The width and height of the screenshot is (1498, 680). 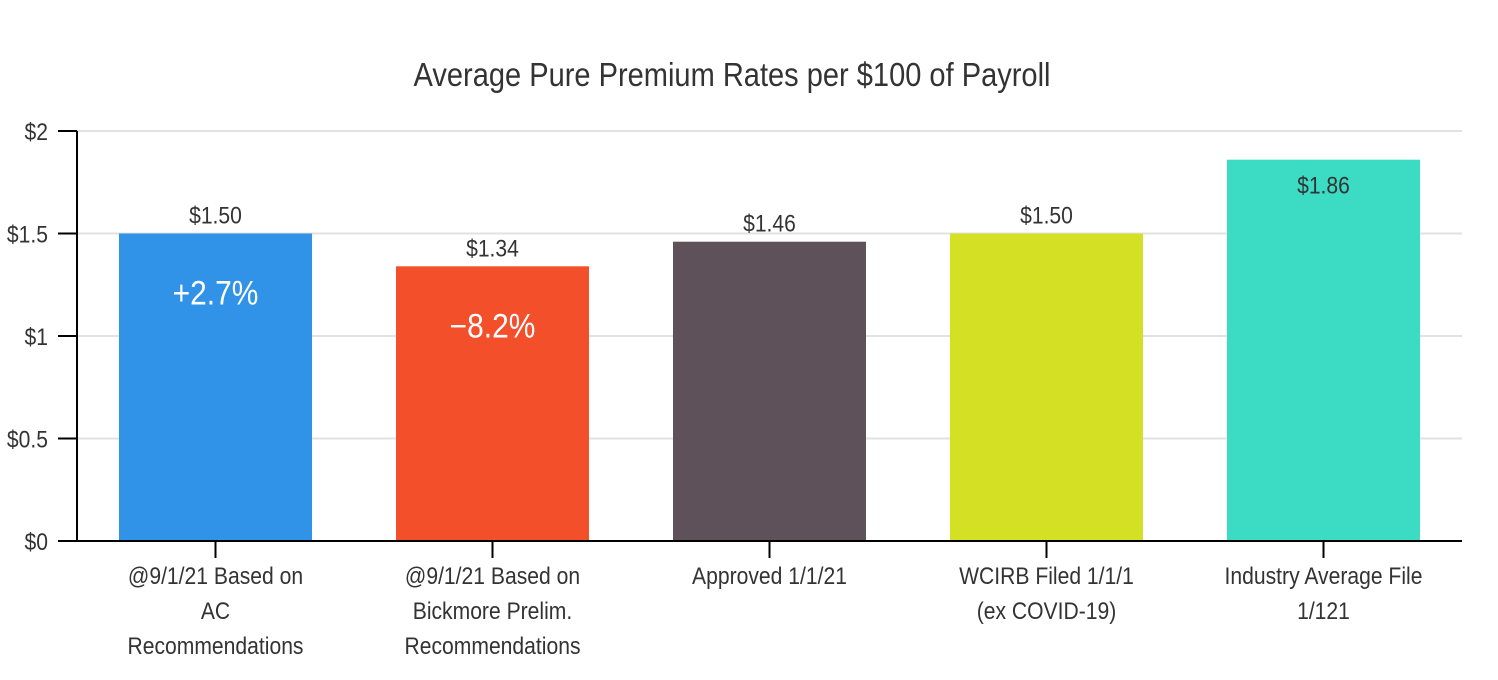 What do you see at coordinates (1324, 576) in the screenshot?
I see `x-tick-label: Industry Average File` at bounding box center [1324, 576].